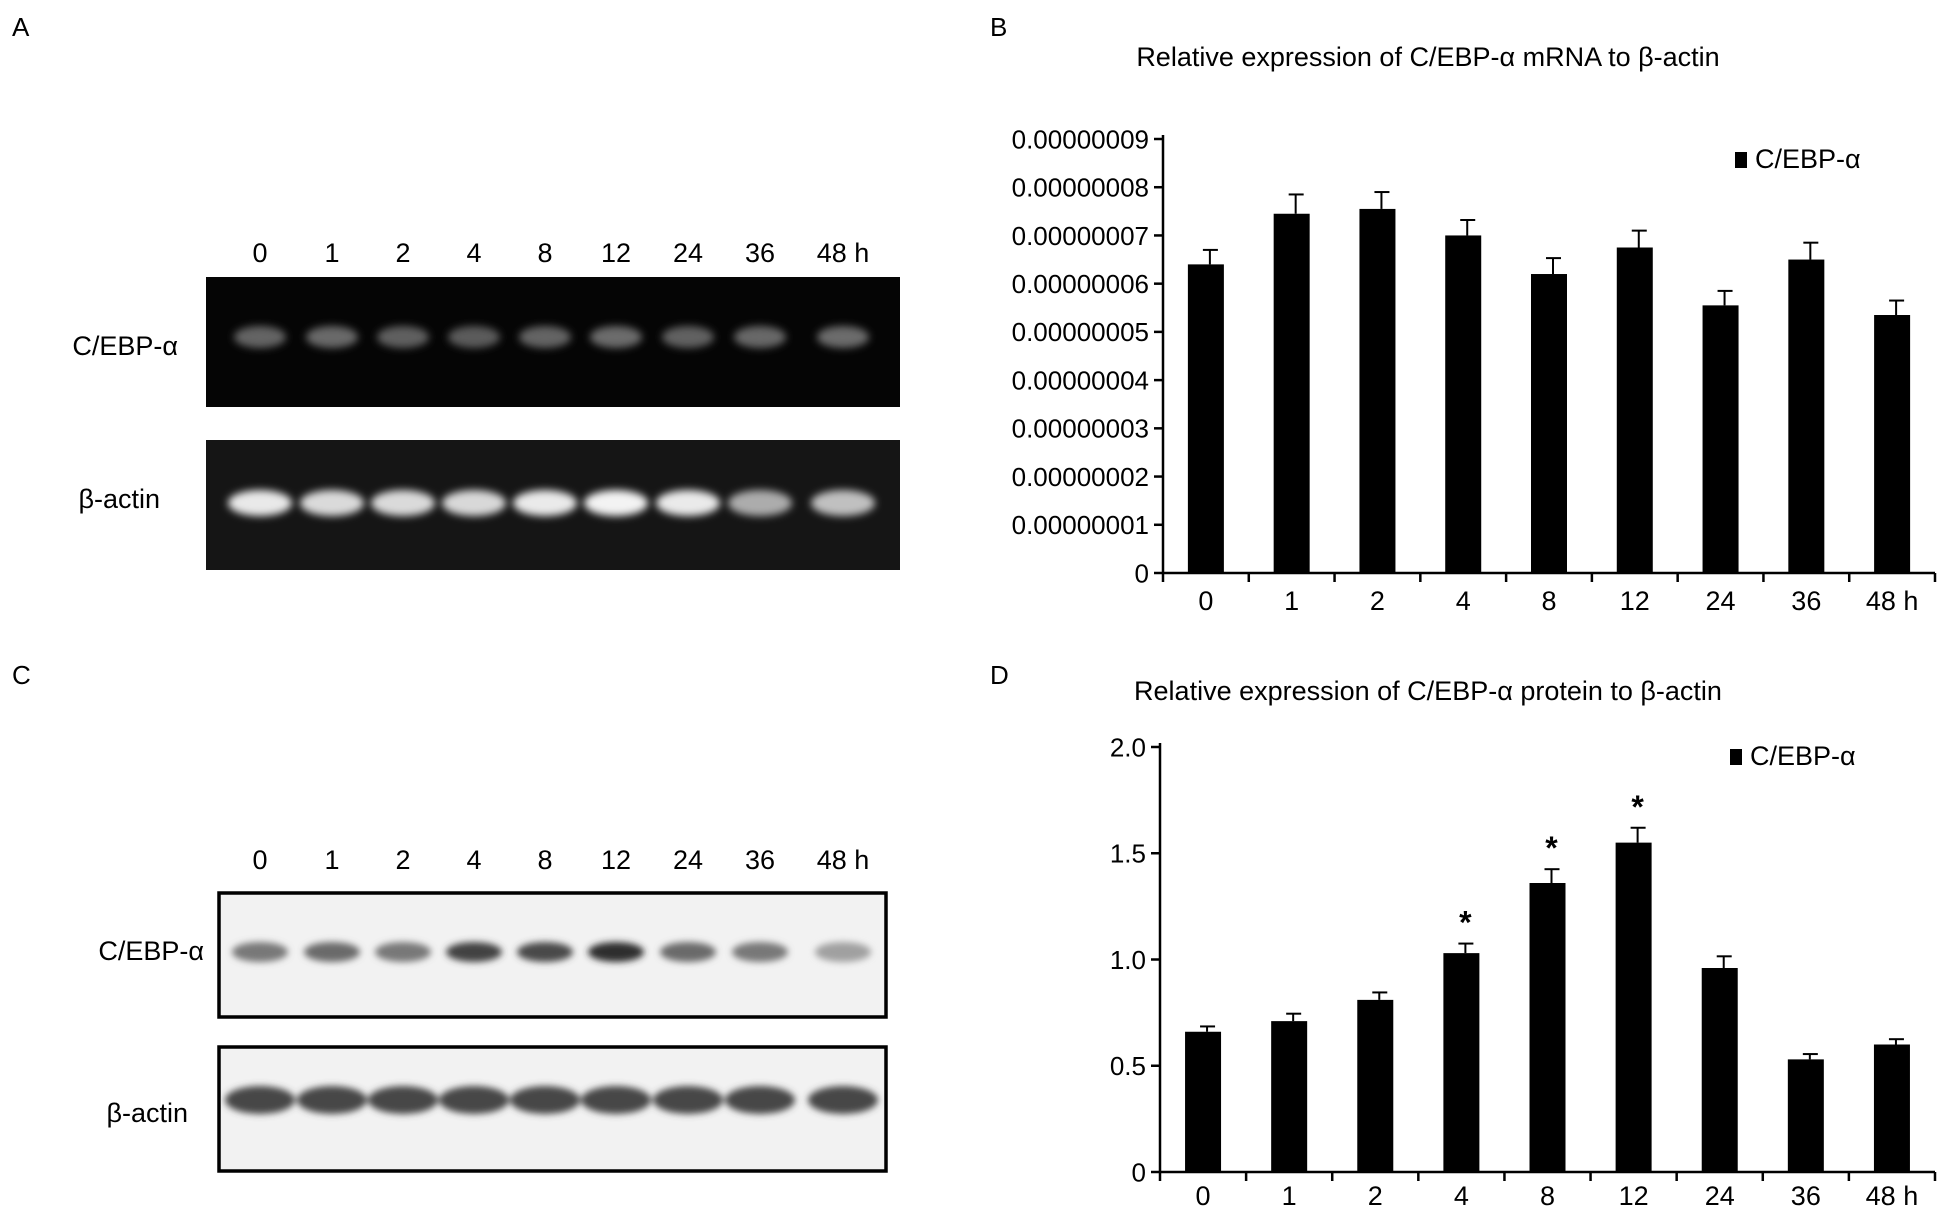 The height and width of the screenshot is (1216, 1944). I want to click on y-tick-label: 0.00000007, so click(1080, 236).